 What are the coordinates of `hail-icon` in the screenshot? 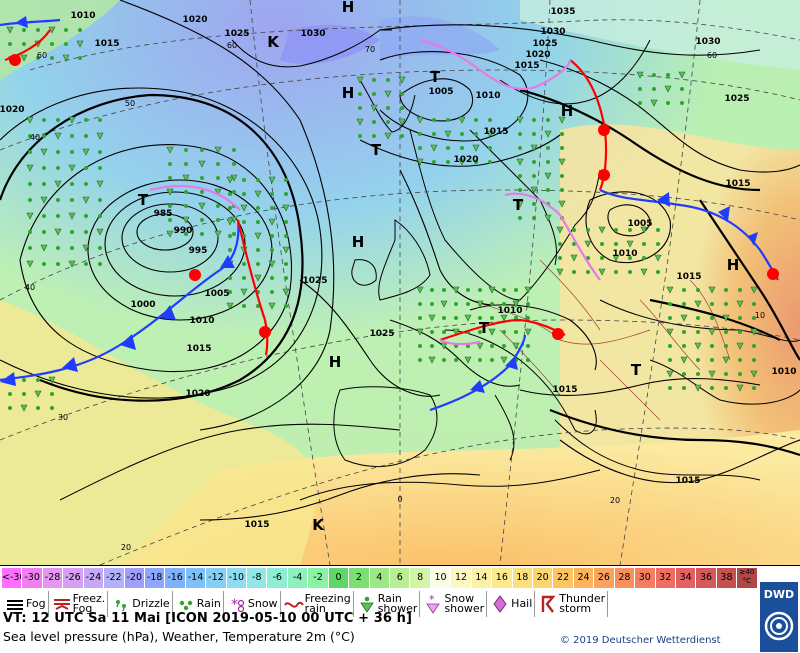 It's located at (500, 604).